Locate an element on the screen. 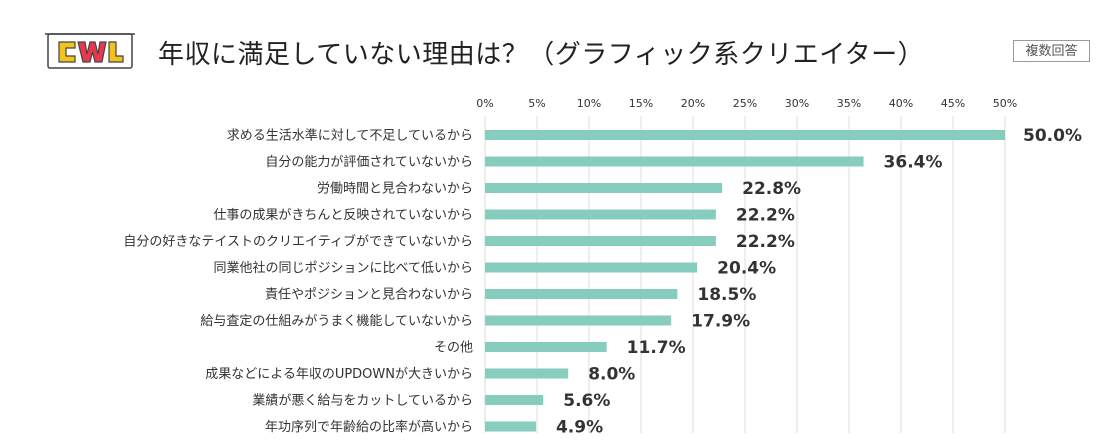  value-label: 8.0% is located at coordinates (611, 375).